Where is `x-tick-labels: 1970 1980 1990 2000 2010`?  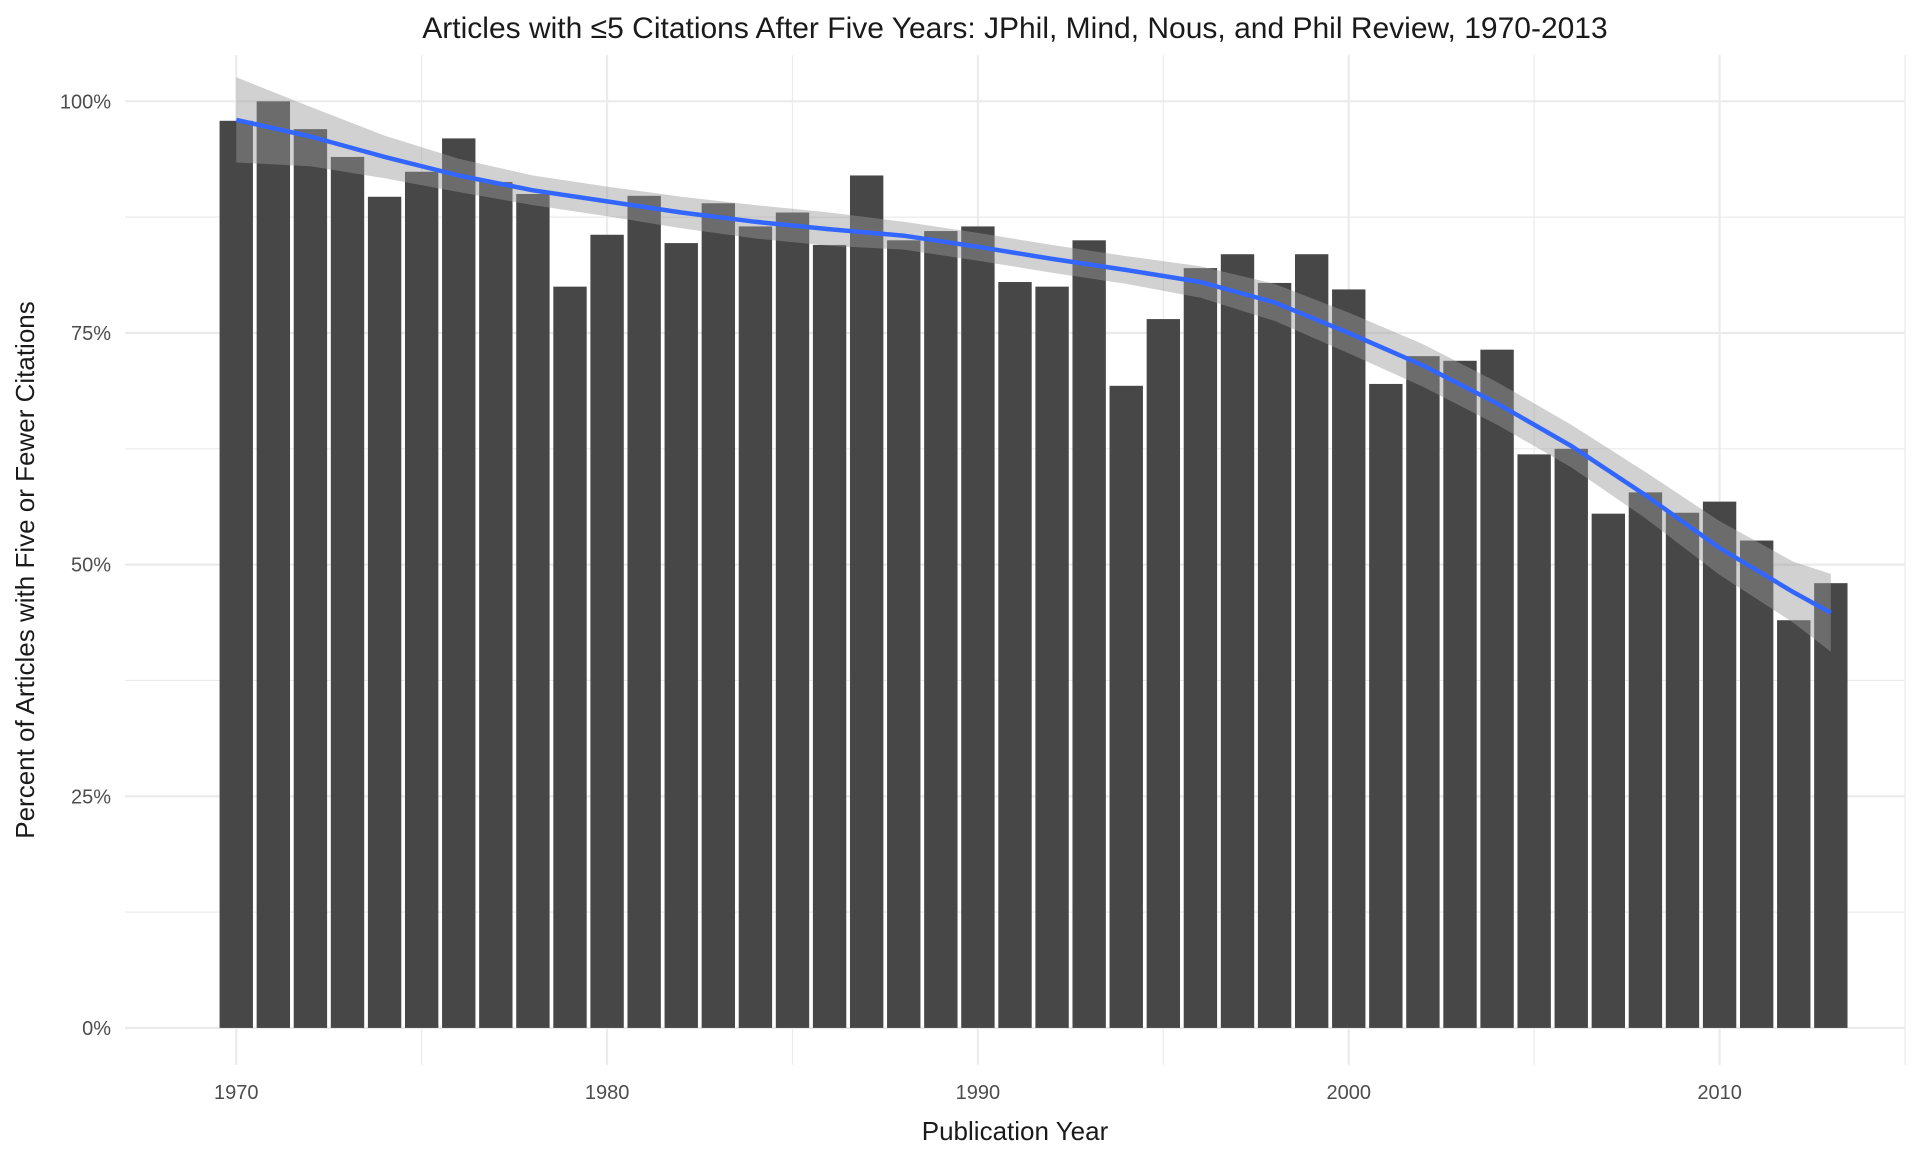
x-tick-labels: 1970 1980 1990 2000 2010 is located at coordinates (978, 1093).